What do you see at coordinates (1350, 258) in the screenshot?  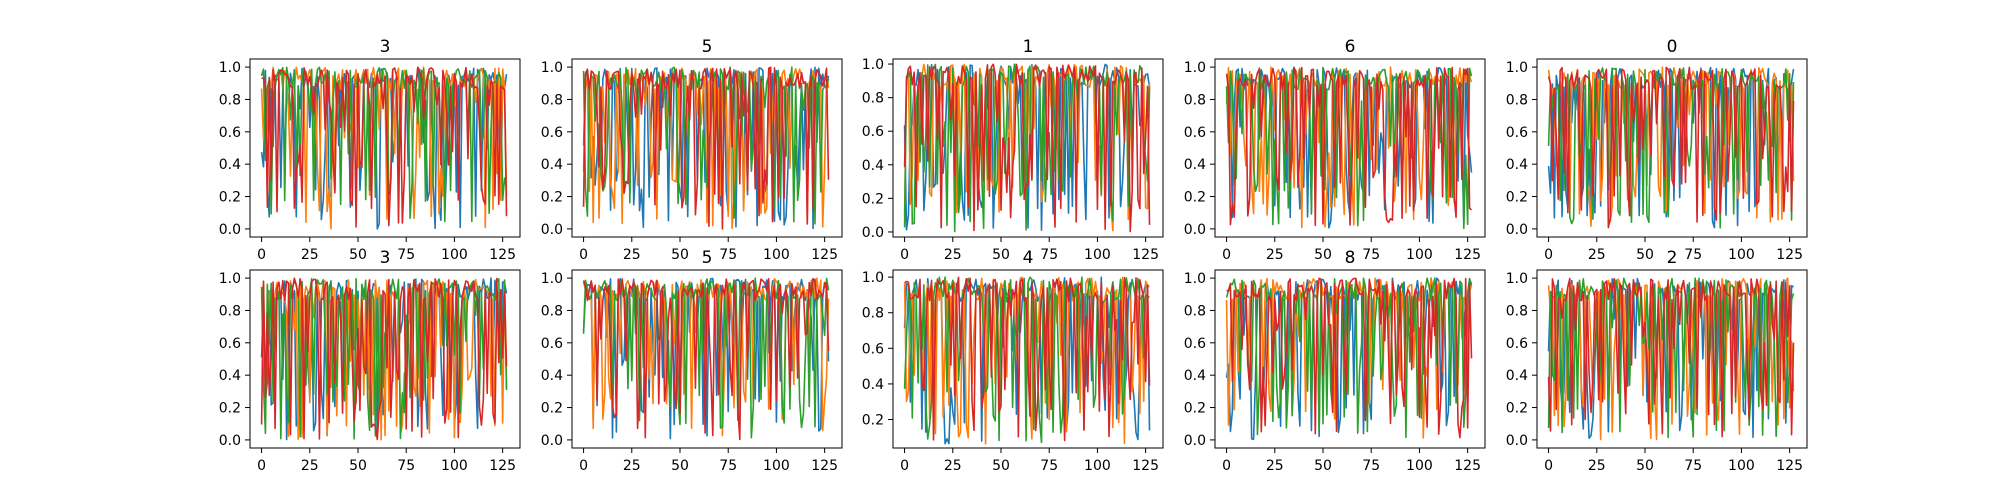 I see `subplot-title: 8` at bounding box center [1350, 258].